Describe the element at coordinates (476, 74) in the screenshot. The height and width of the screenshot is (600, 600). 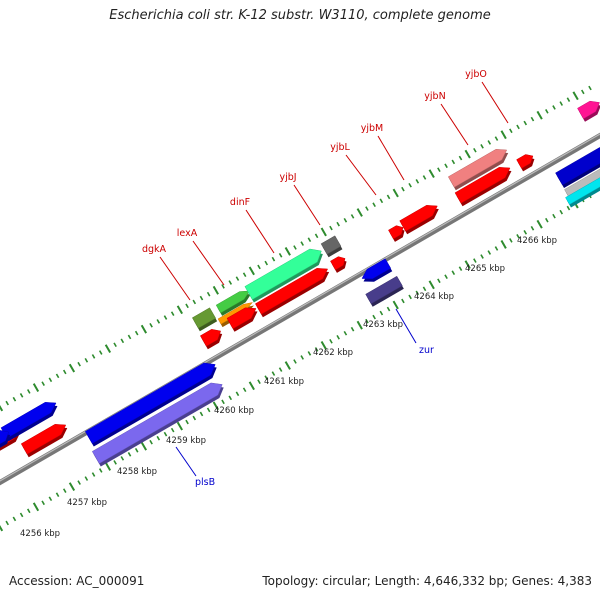
I see `gene-label-yjbO: yjbO` at that location.